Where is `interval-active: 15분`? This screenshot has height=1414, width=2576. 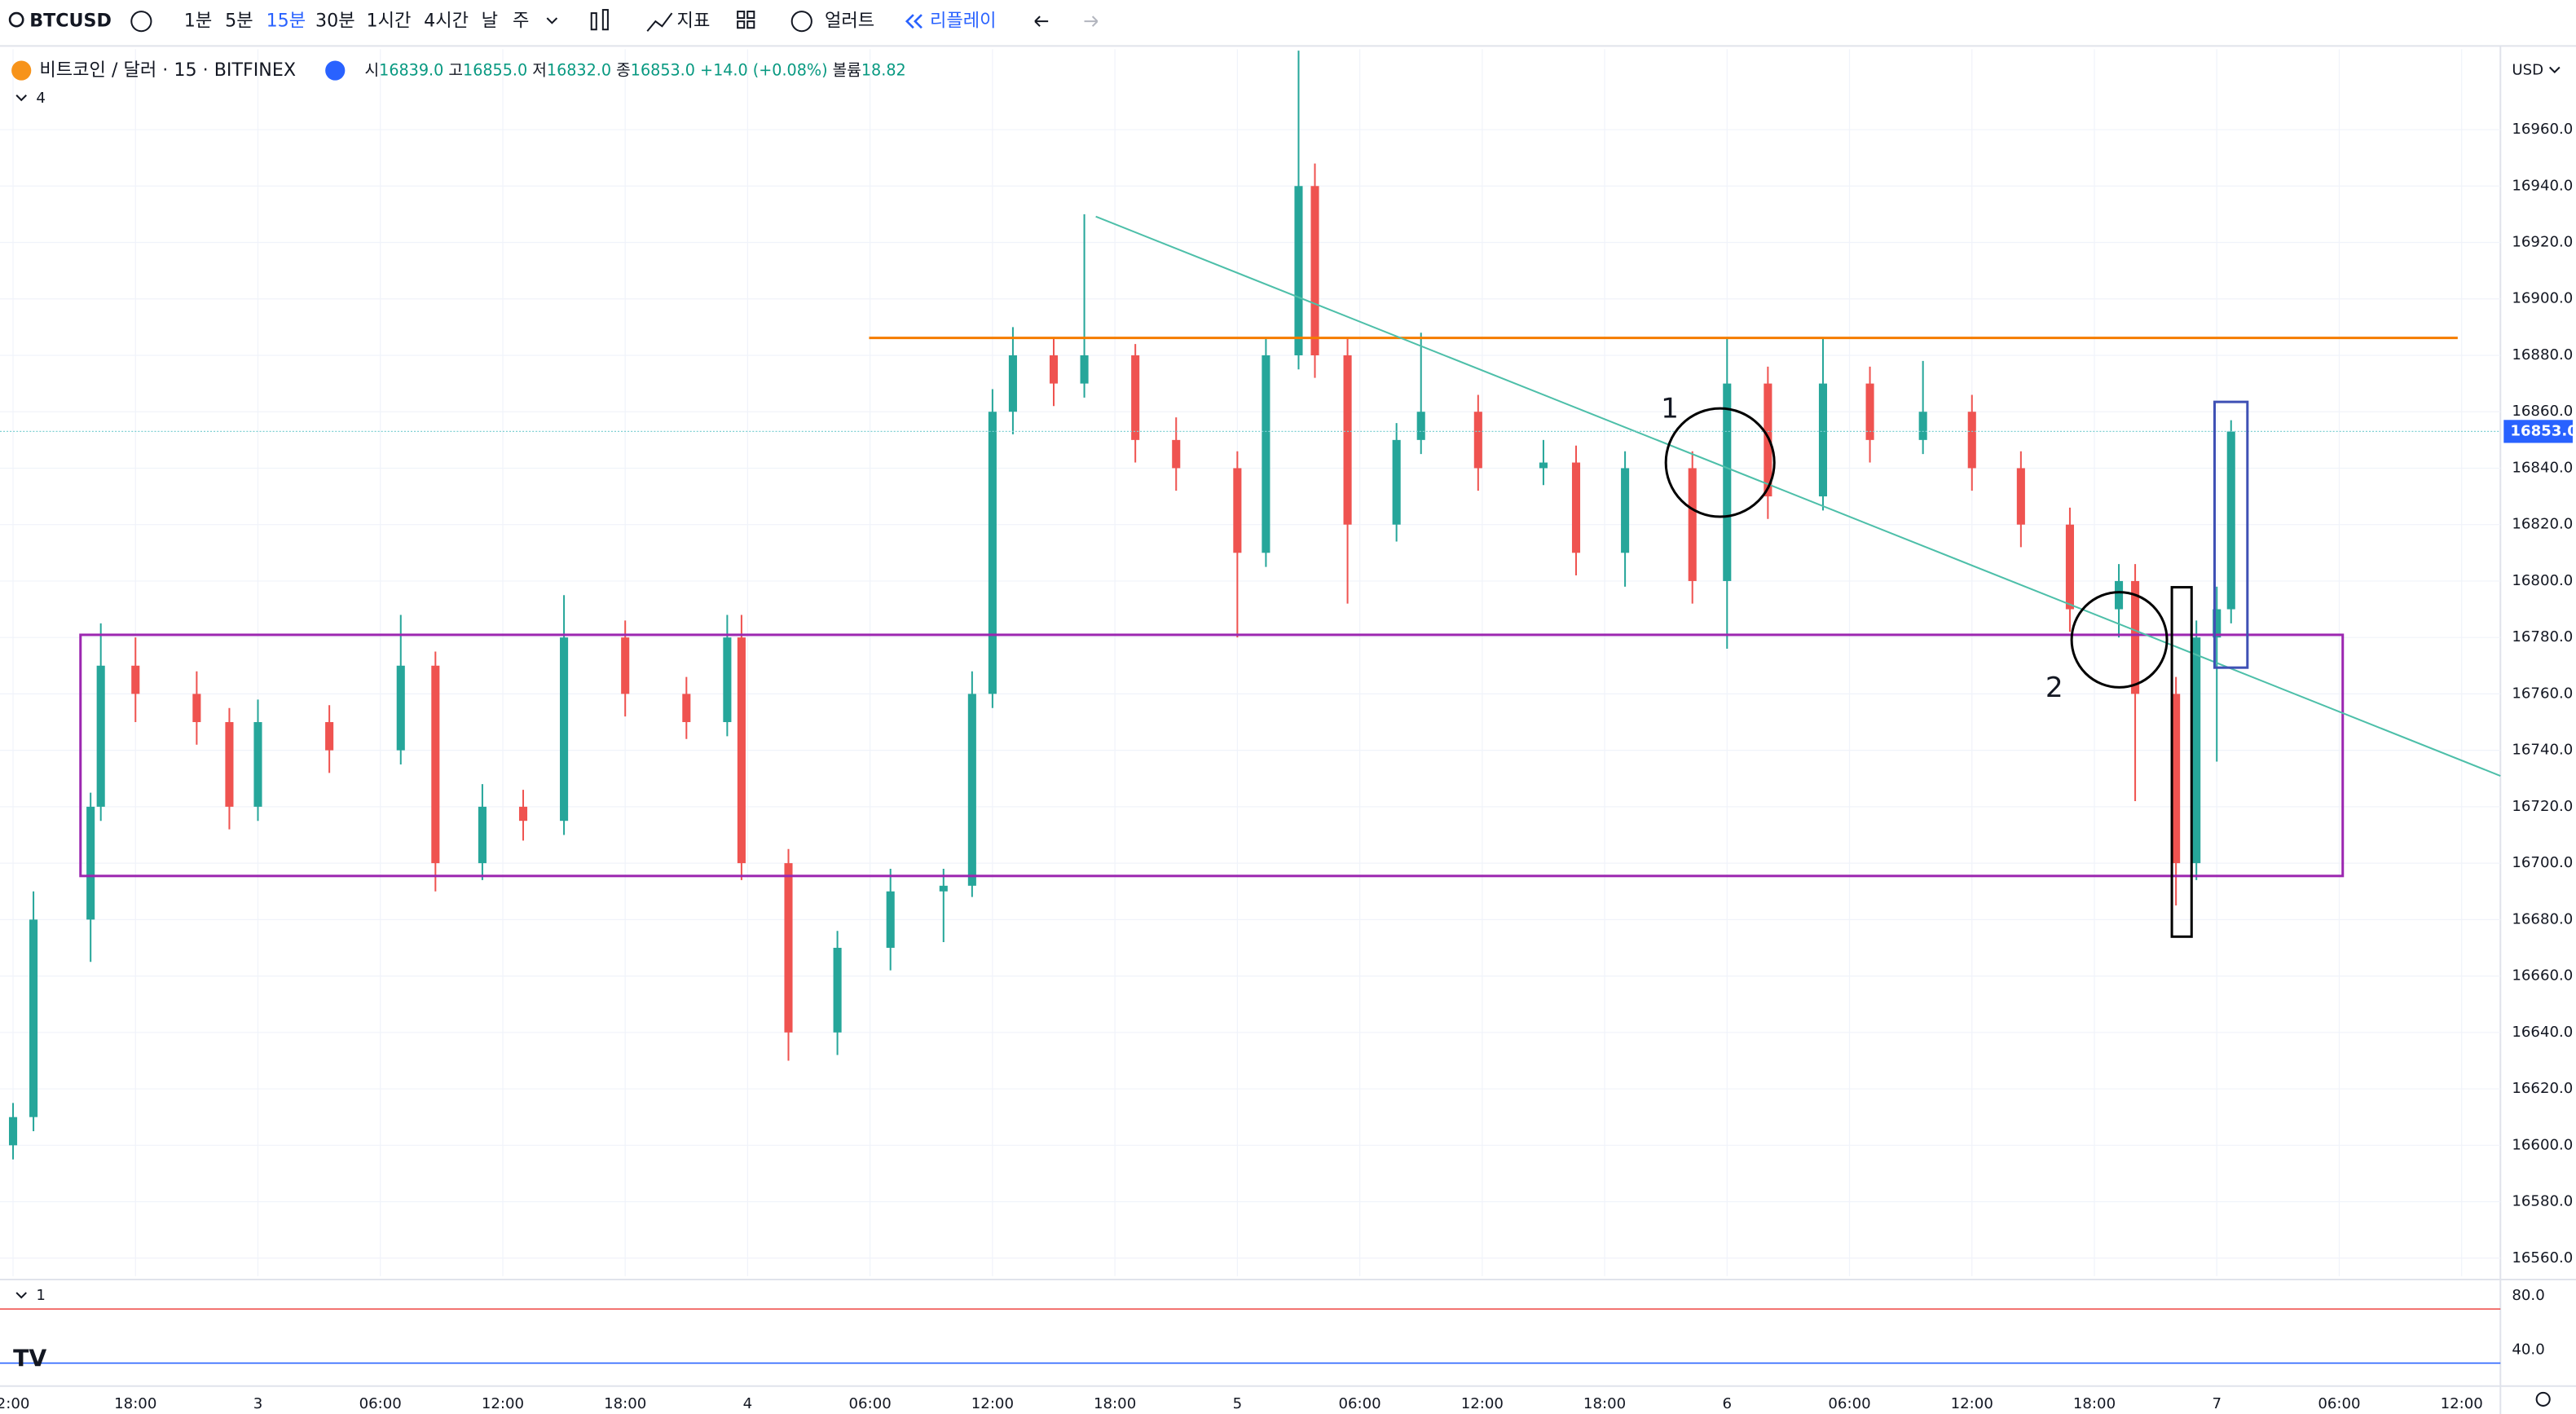 interval-active: 15분 is located at coordinates (286, 21).